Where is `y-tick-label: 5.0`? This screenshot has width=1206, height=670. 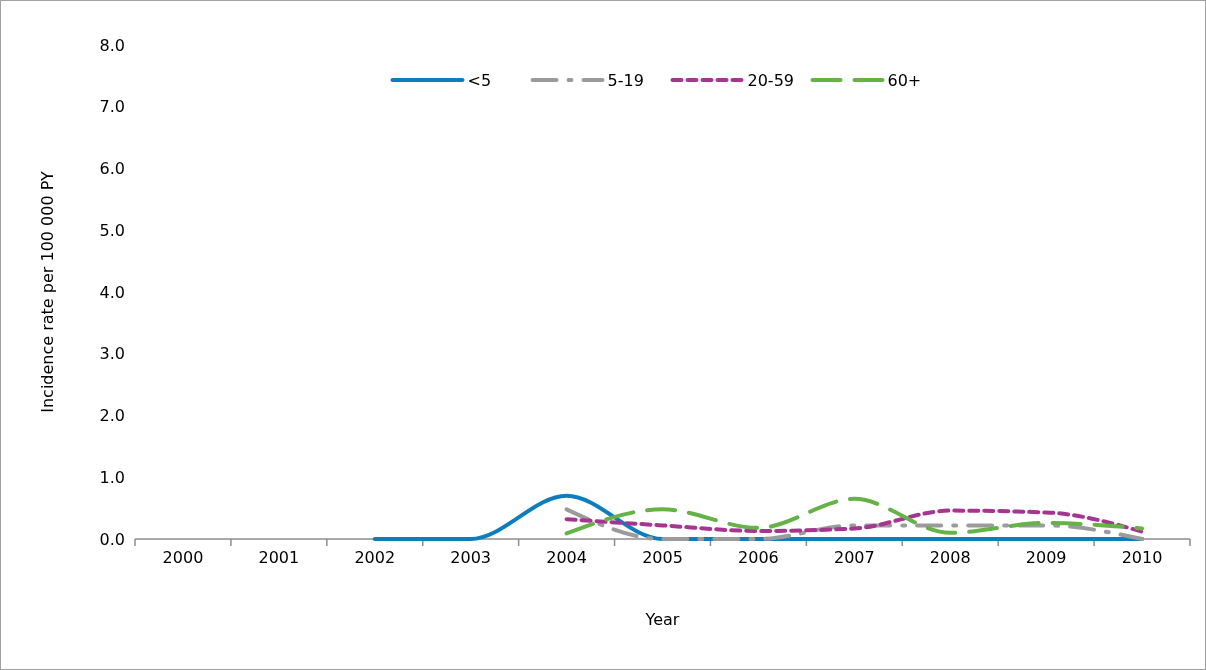
y-tick-label: 5.0 is located at coordinates (112, 230).